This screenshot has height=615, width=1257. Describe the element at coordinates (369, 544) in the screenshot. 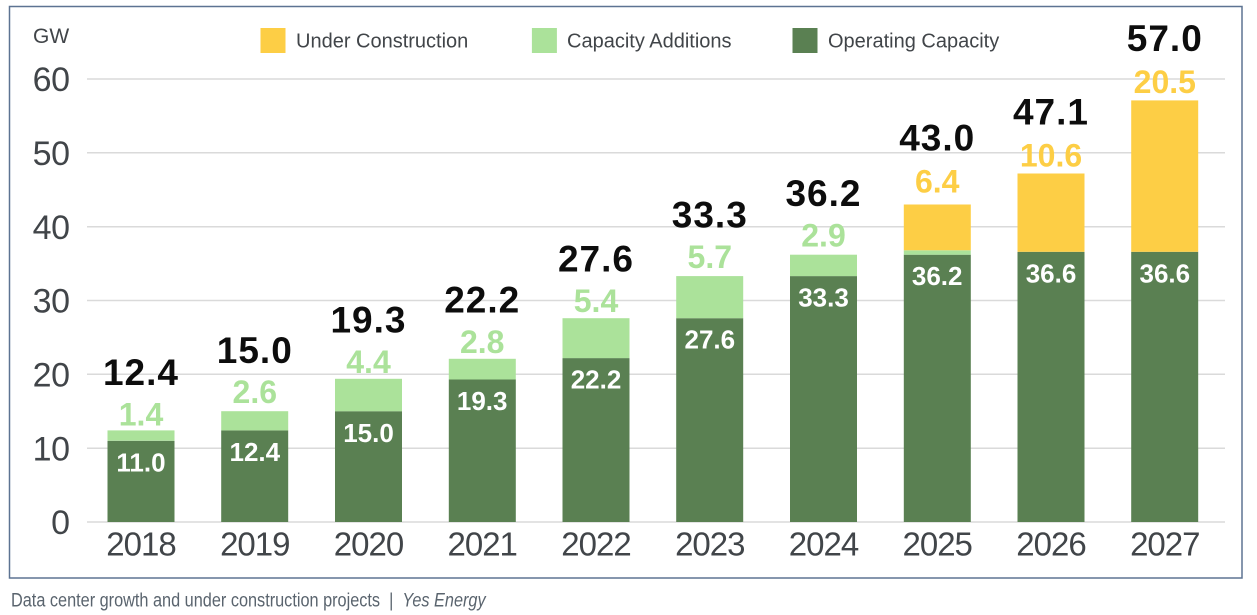

I see `svg-text: 2020` at that location.